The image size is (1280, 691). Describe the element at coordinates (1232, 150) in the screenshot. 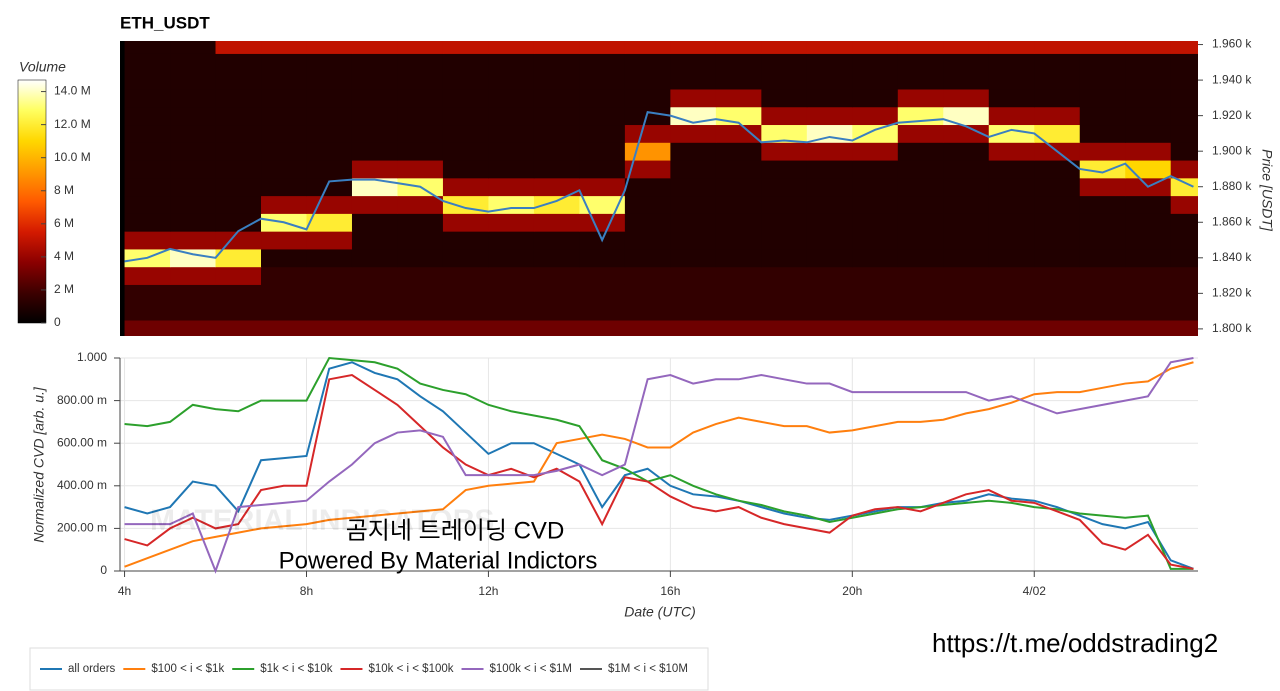

I see `y-tick-label: 1.900 k` at that location.